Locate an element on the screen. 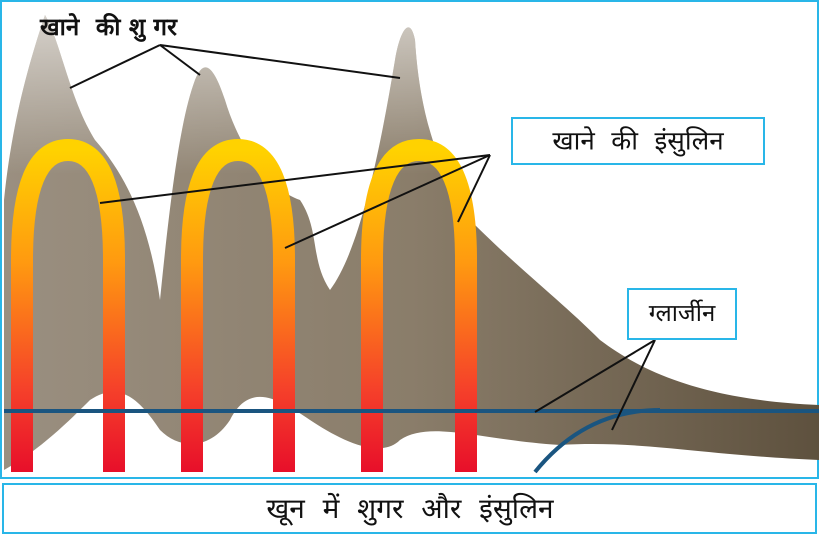 This screenshot has height=535, width=819. glargine-label: ग्लार्जीन is located at coordinates (682, 313).